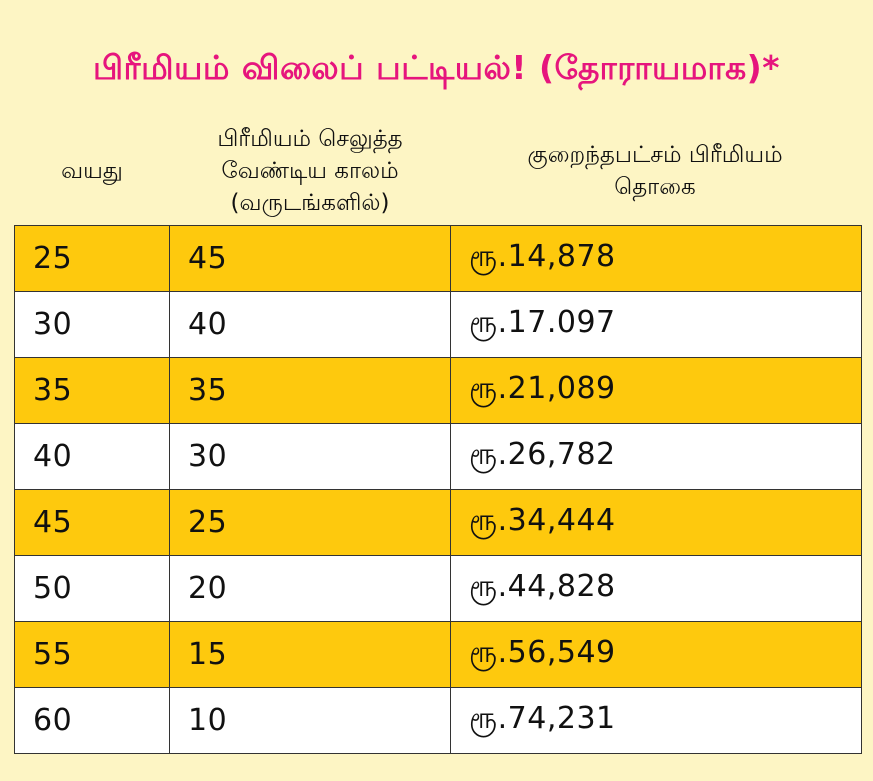  What do you see at coordinates (310, 324) in the screenshot?
I see `term-cell: 40` at bounding box center [310, 324].